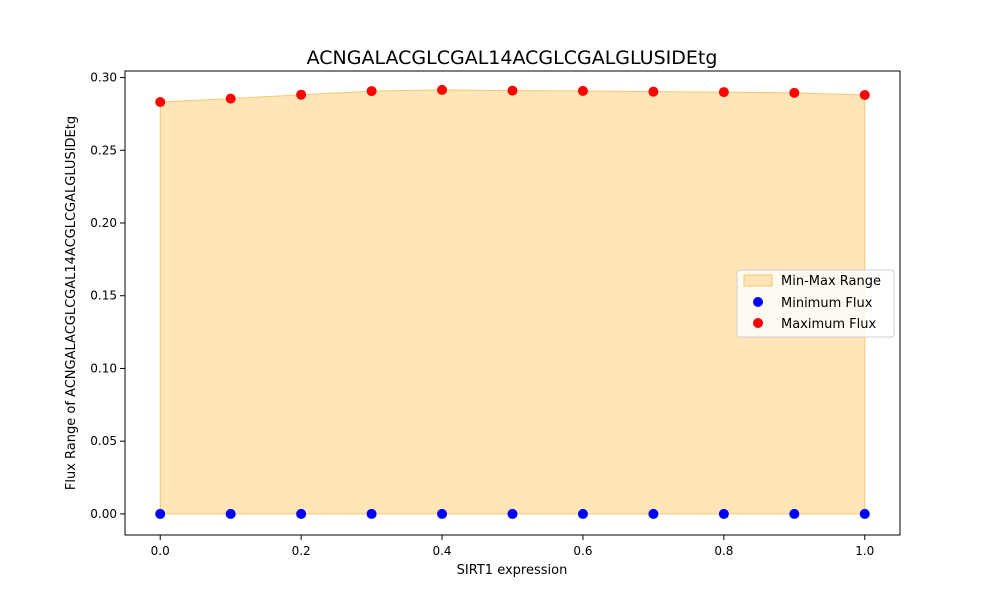 The height and width of the screenshot is (600, 1000). What do you see at coordinates (103, 296) in the screenshot?
I see `y-tick-label-3: 0.15` at bounding box center [103, 296].